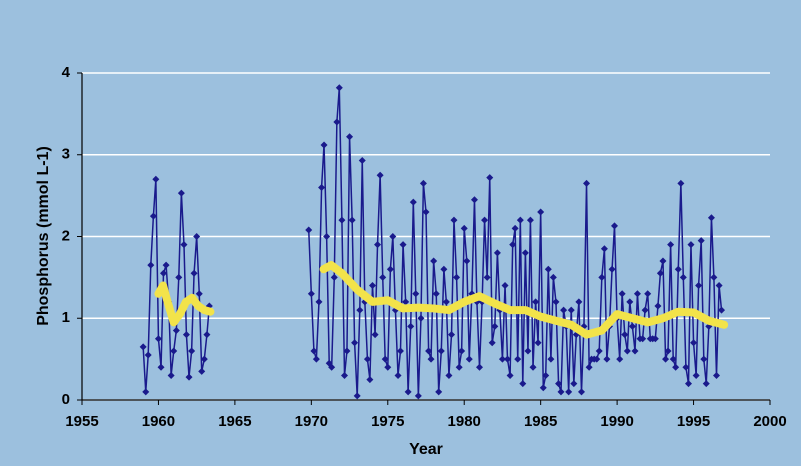  I want to click on y-tick-label: 3, so click(66, 154).